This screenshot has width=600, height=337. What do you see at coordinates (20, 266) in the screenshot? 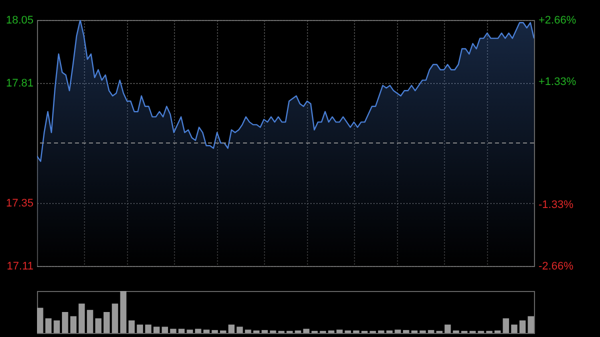
I see `y-tick-label: 17.11` at bounding box center [20, 266].